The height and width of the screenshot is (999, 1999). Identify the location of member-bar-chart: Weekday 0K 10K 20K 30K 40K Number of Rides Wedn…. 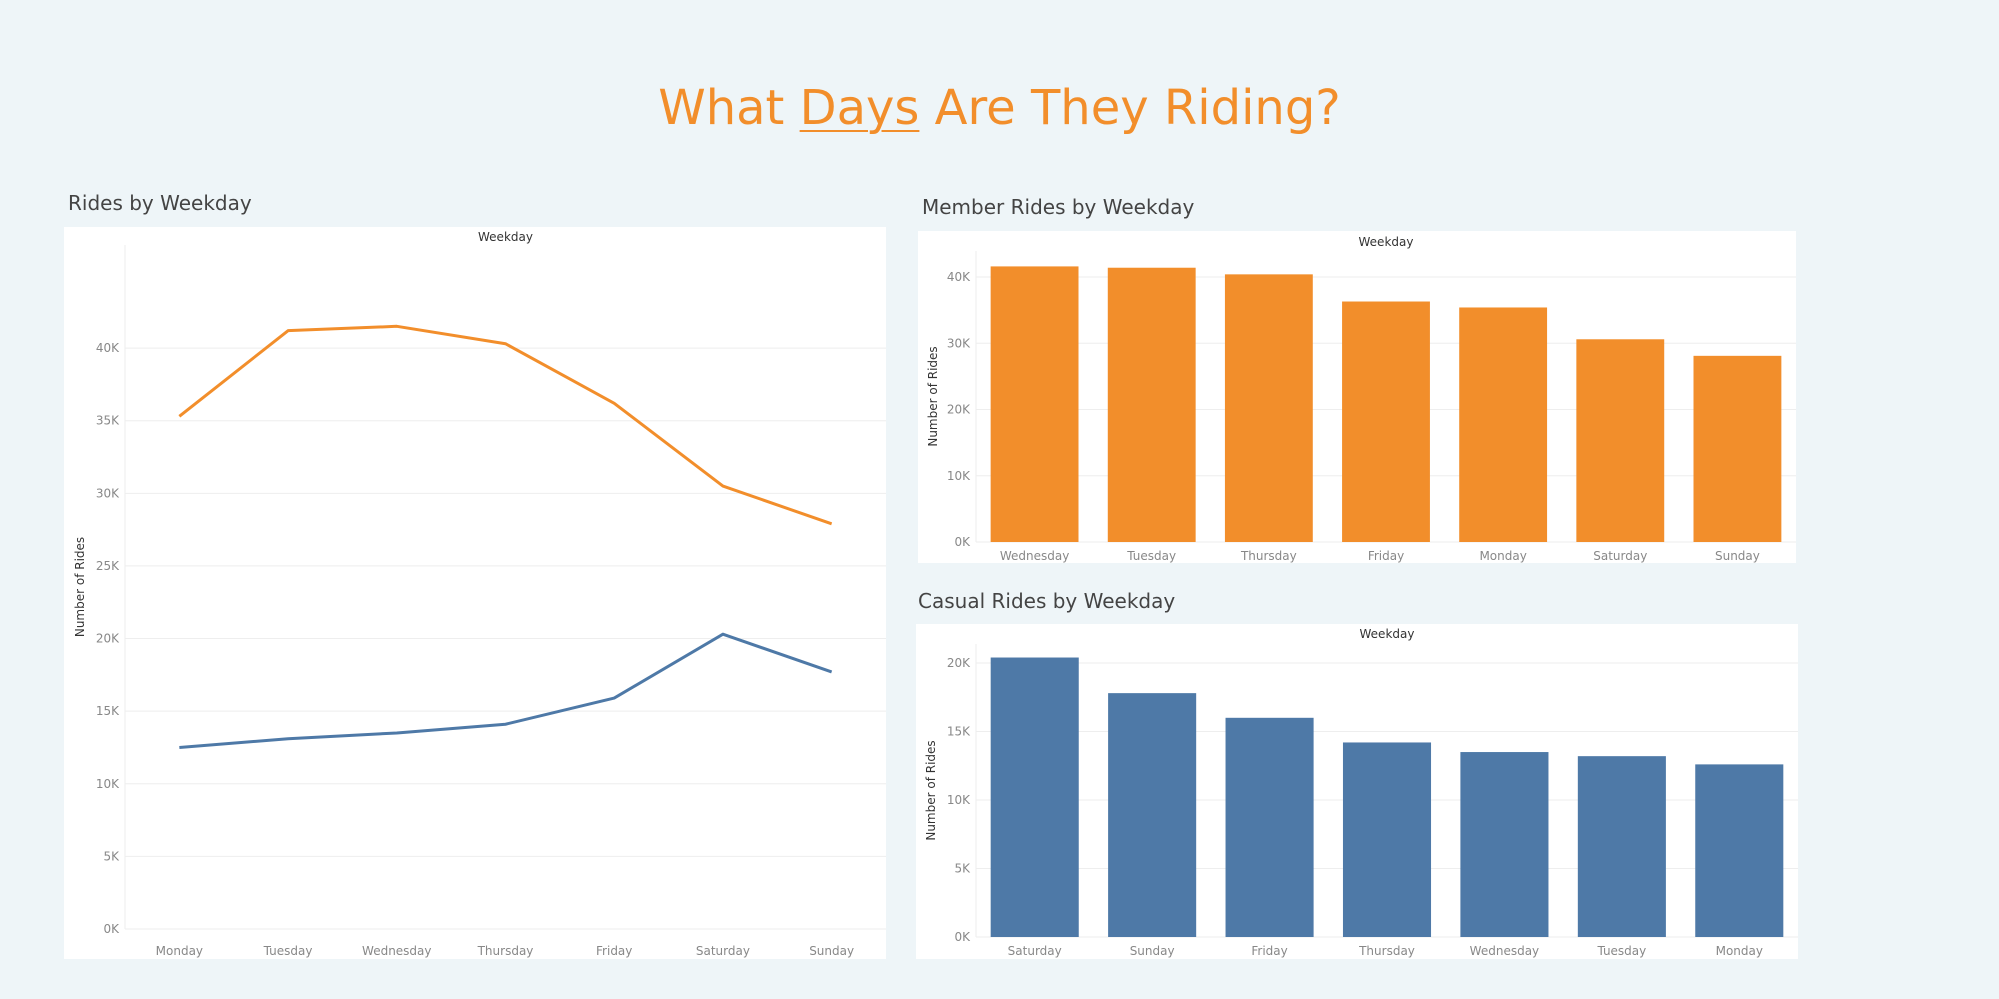
(1357, 397).